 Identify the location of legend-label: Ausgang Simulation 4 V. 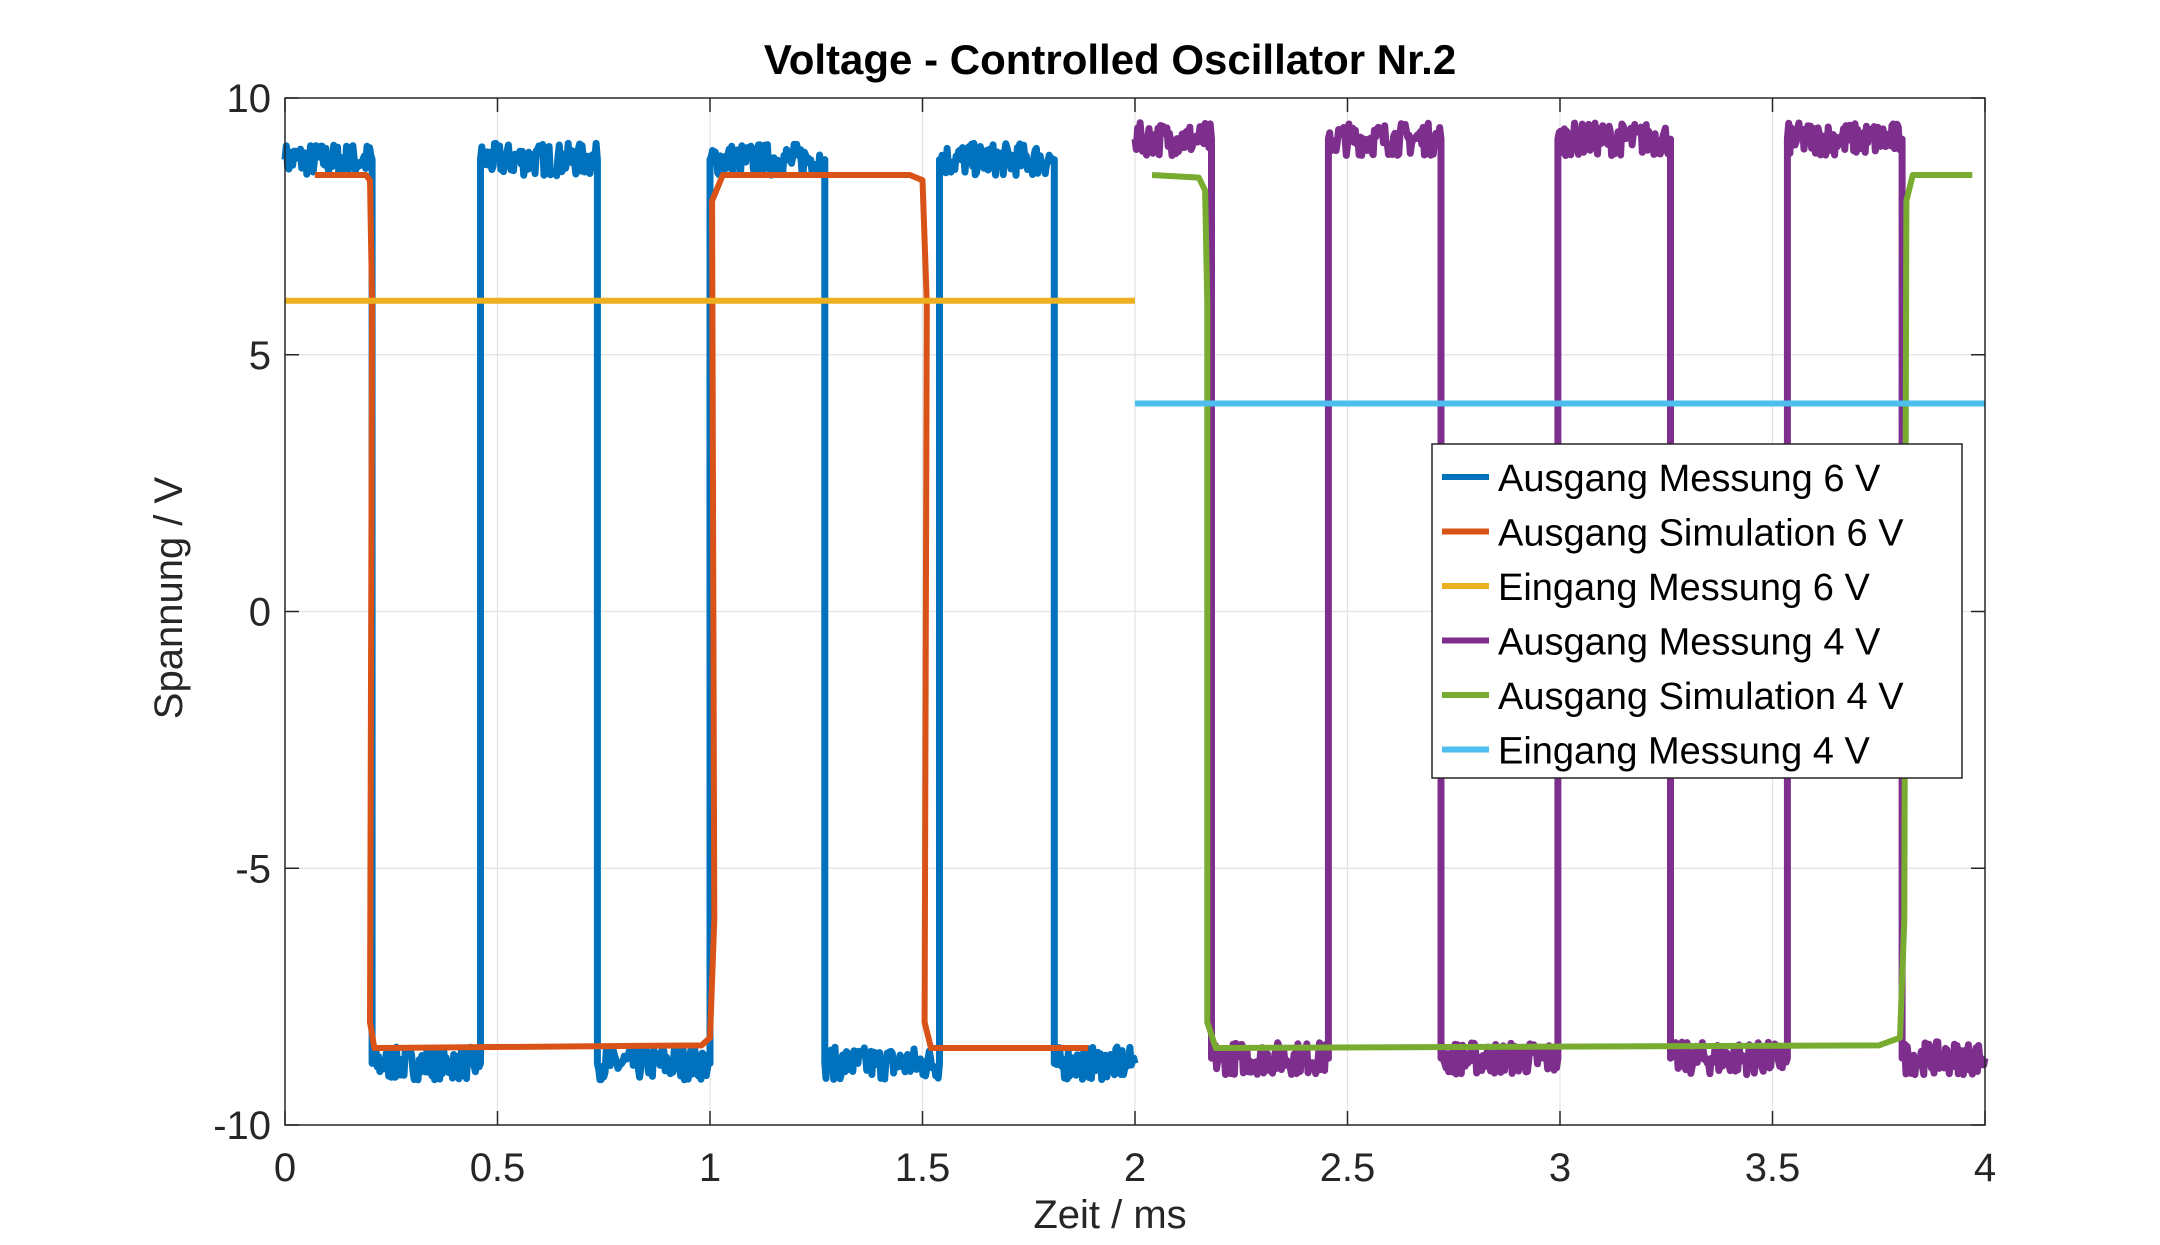
(1701, 697).